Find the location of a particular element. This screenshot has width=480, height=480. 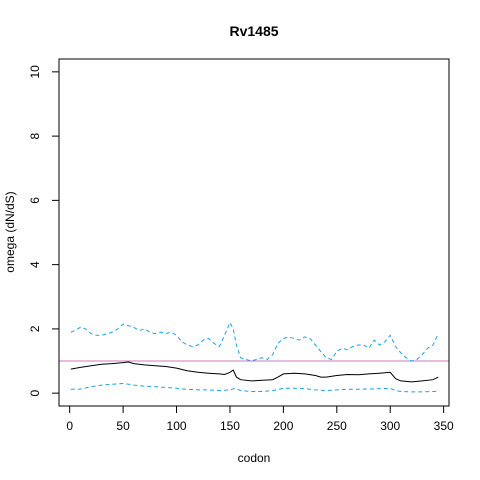

chart-title: Rv1485 is located at coordinates (253, 31).